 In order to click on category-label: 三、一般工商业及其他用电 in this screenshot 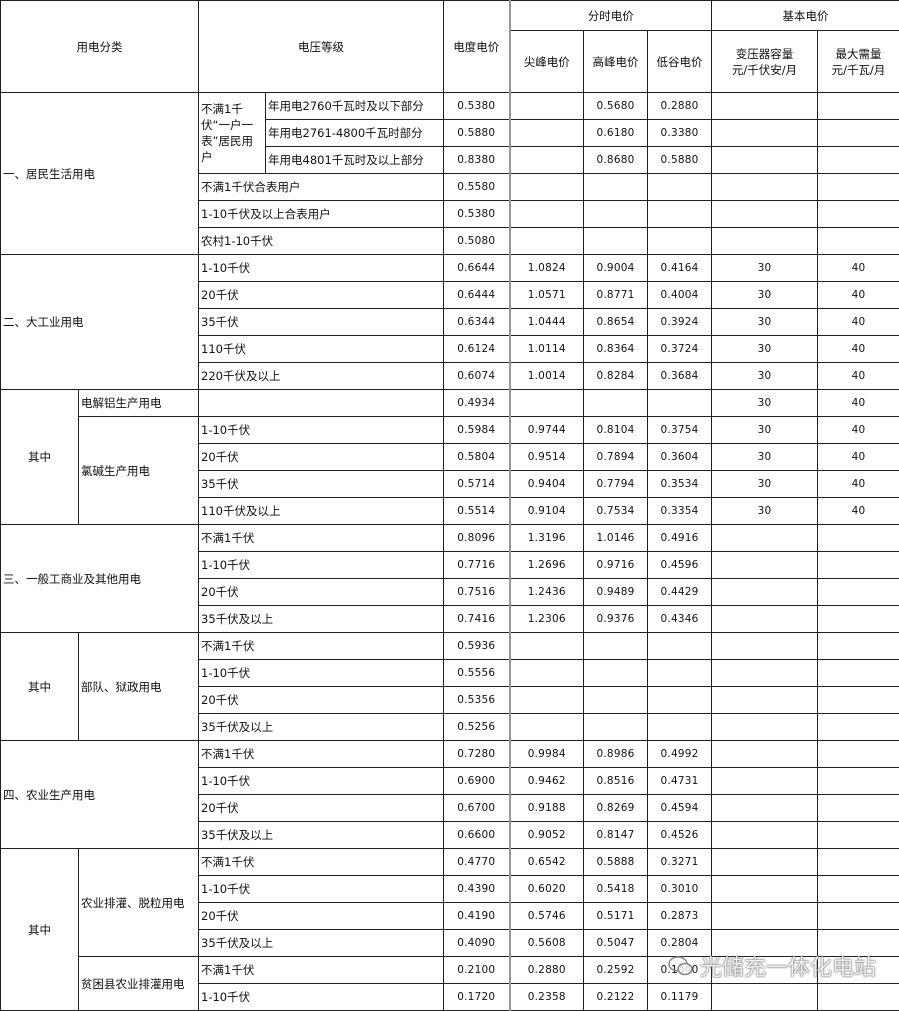, I will do `click(100, 579)`.